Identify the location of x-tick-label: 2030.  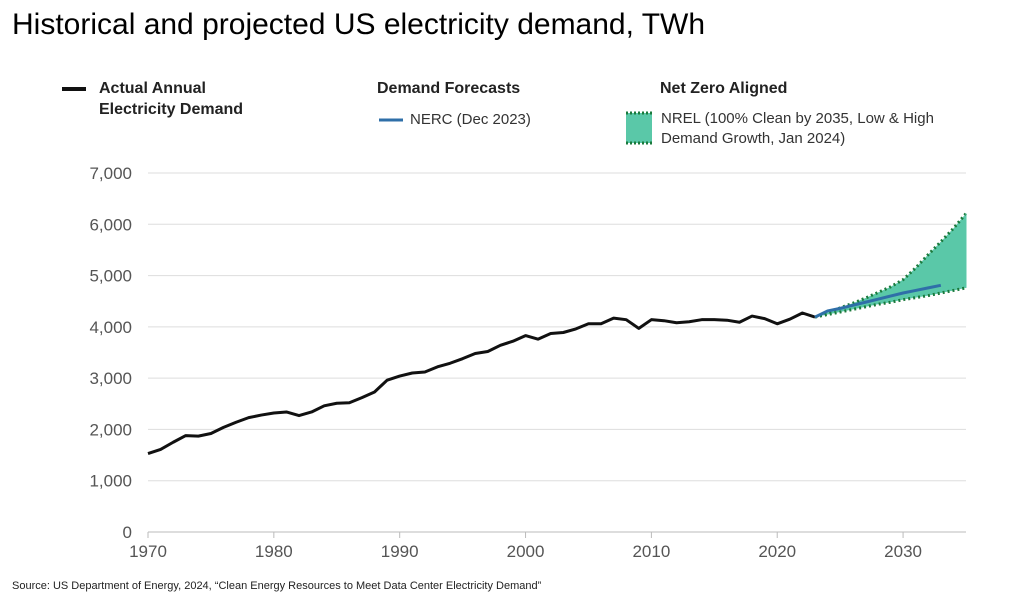
(903, 551).